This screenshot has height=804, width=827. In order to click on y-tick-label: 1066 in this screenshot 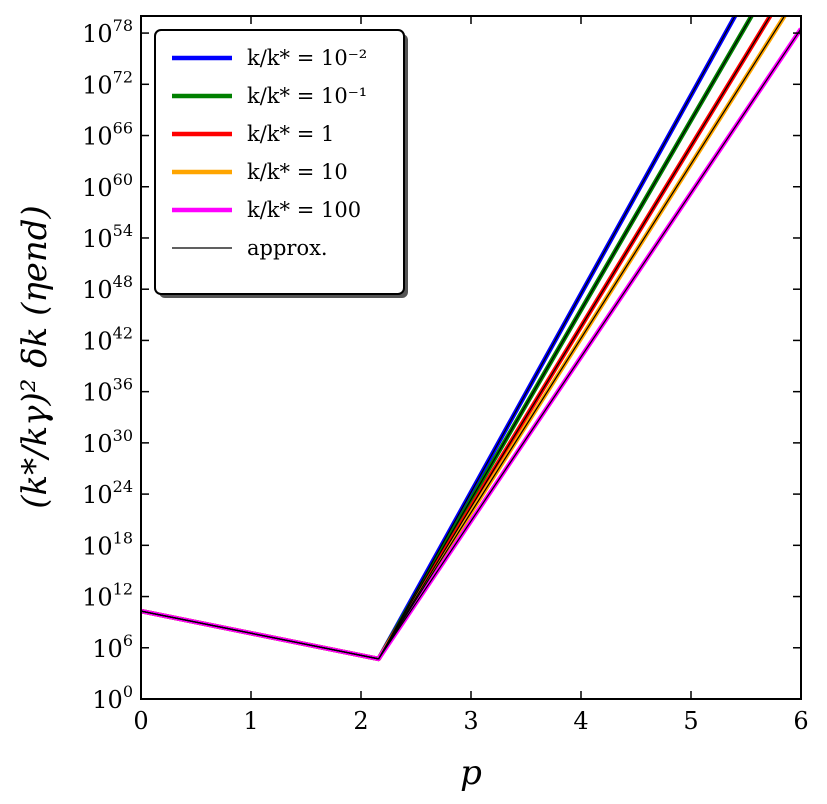, I will do `click(107, 135)`.